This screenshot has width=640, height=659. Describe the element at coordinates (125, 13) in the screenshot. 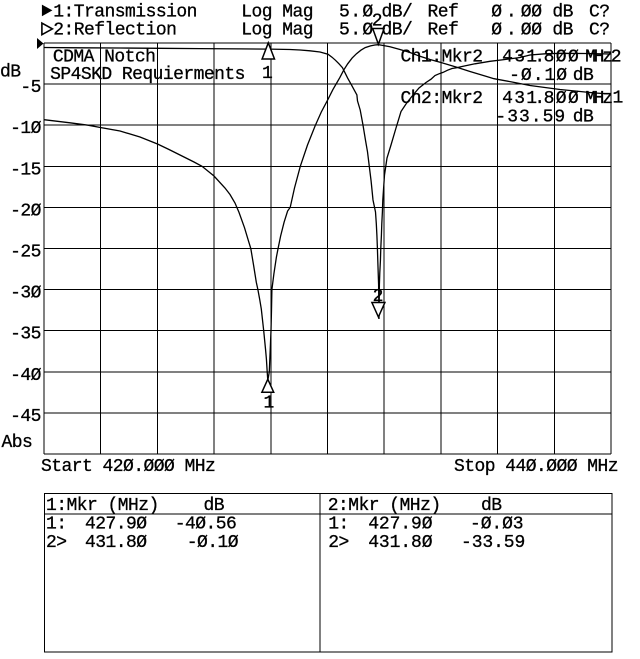

I see `svg-text: 1:Transmission` at that location.